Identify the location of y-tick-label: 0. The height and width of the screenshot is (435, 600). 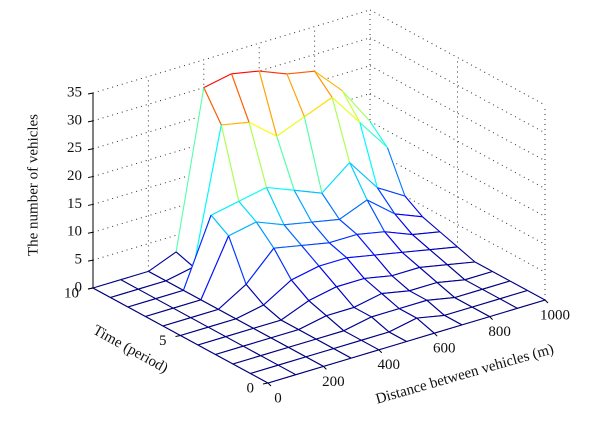
(251, 388).